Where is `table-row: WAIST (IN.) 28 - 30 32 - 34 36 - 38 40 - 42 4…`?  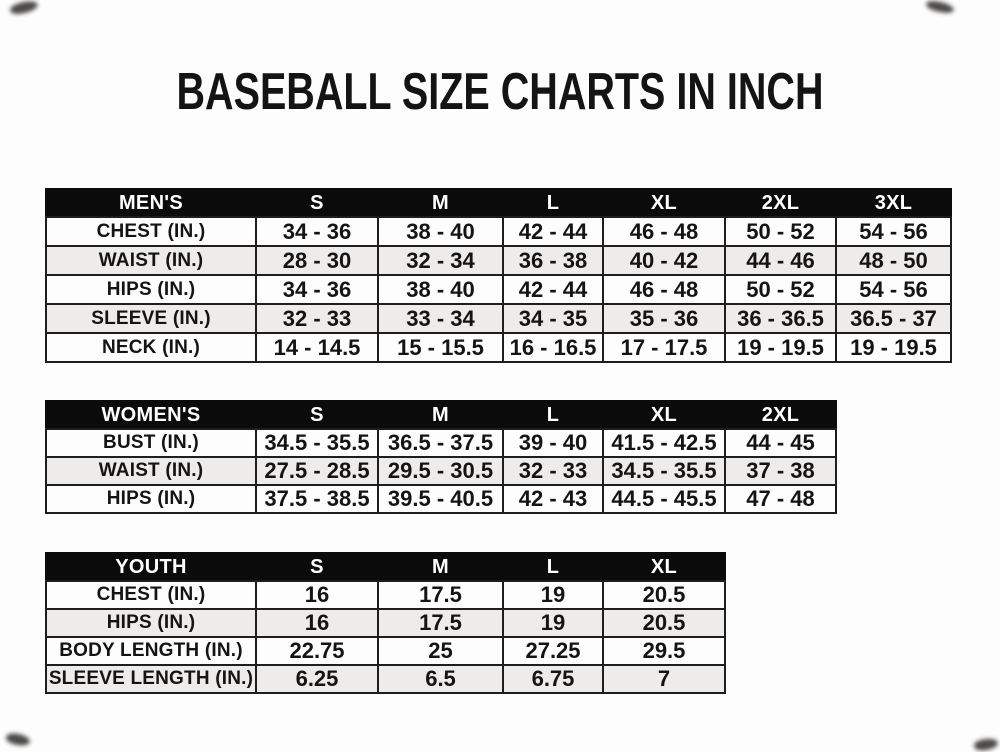
table-row: WAIST (IN.) 28 - 30 32 - 34 36 - 38 40 - 42 4… is located at coordinates (498, 260).